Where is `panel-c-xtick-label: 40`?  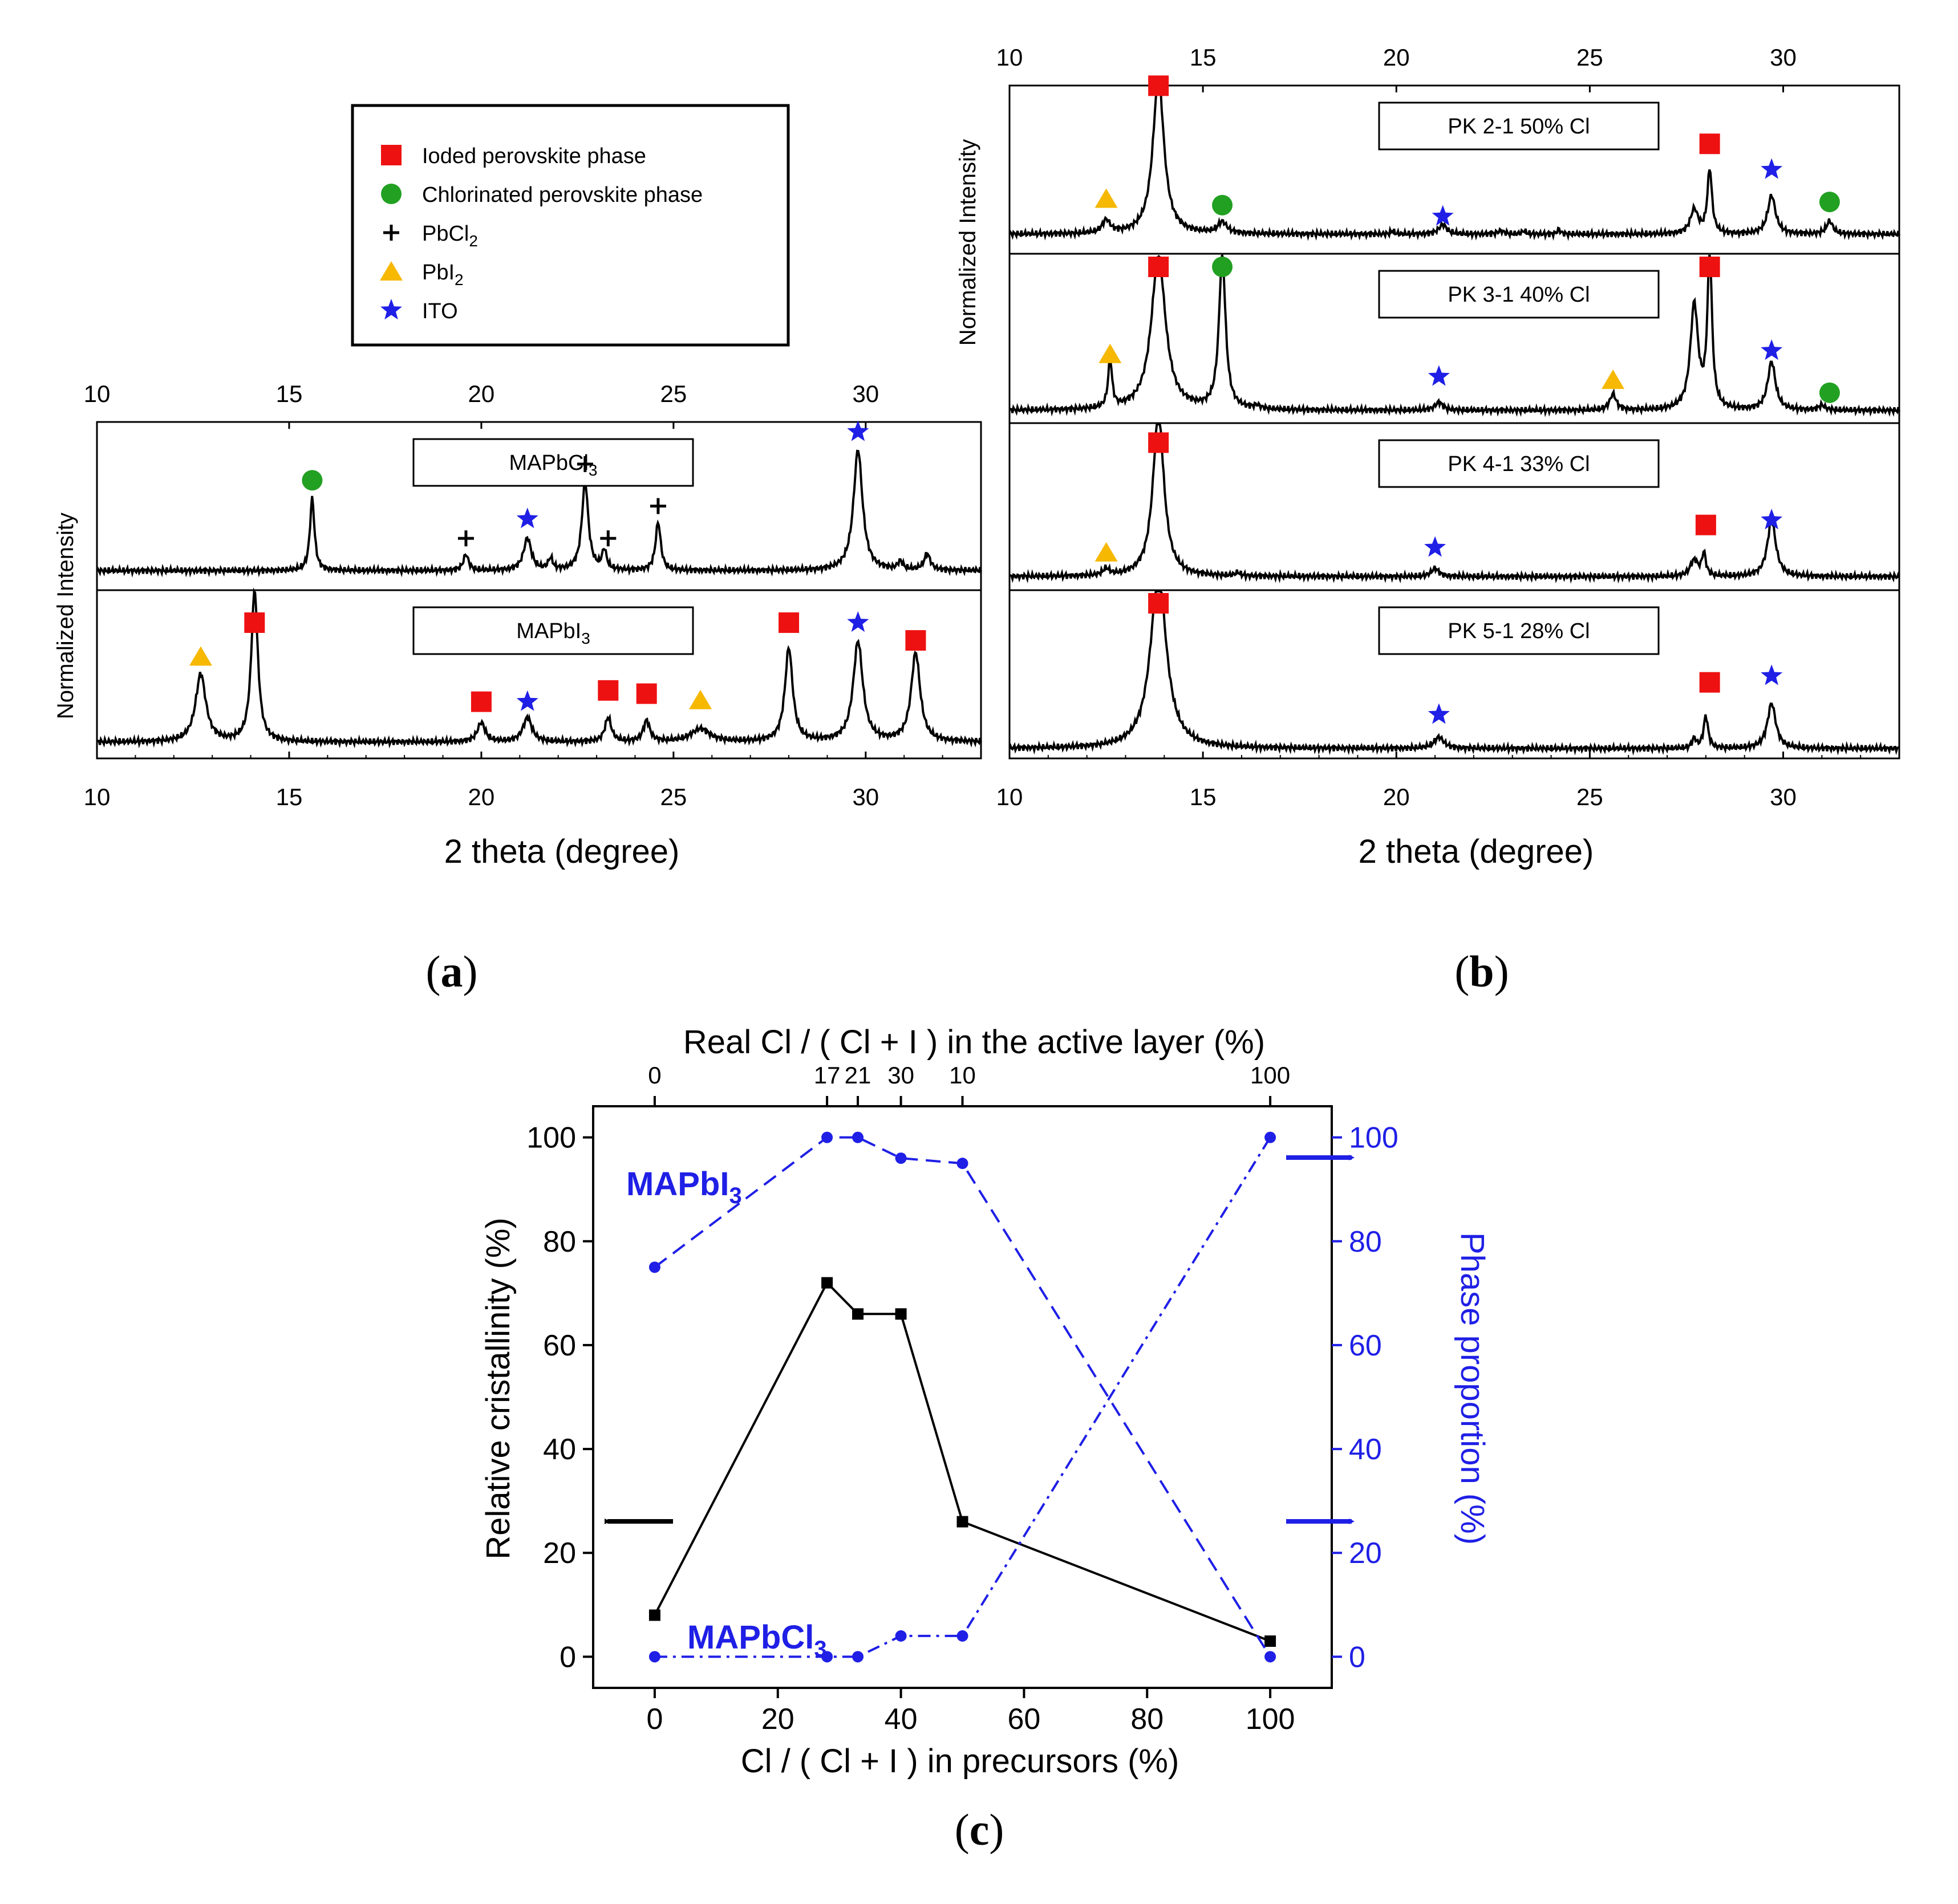
panel-c-xtick-label: 40 is located at coordinates (901, 1719).